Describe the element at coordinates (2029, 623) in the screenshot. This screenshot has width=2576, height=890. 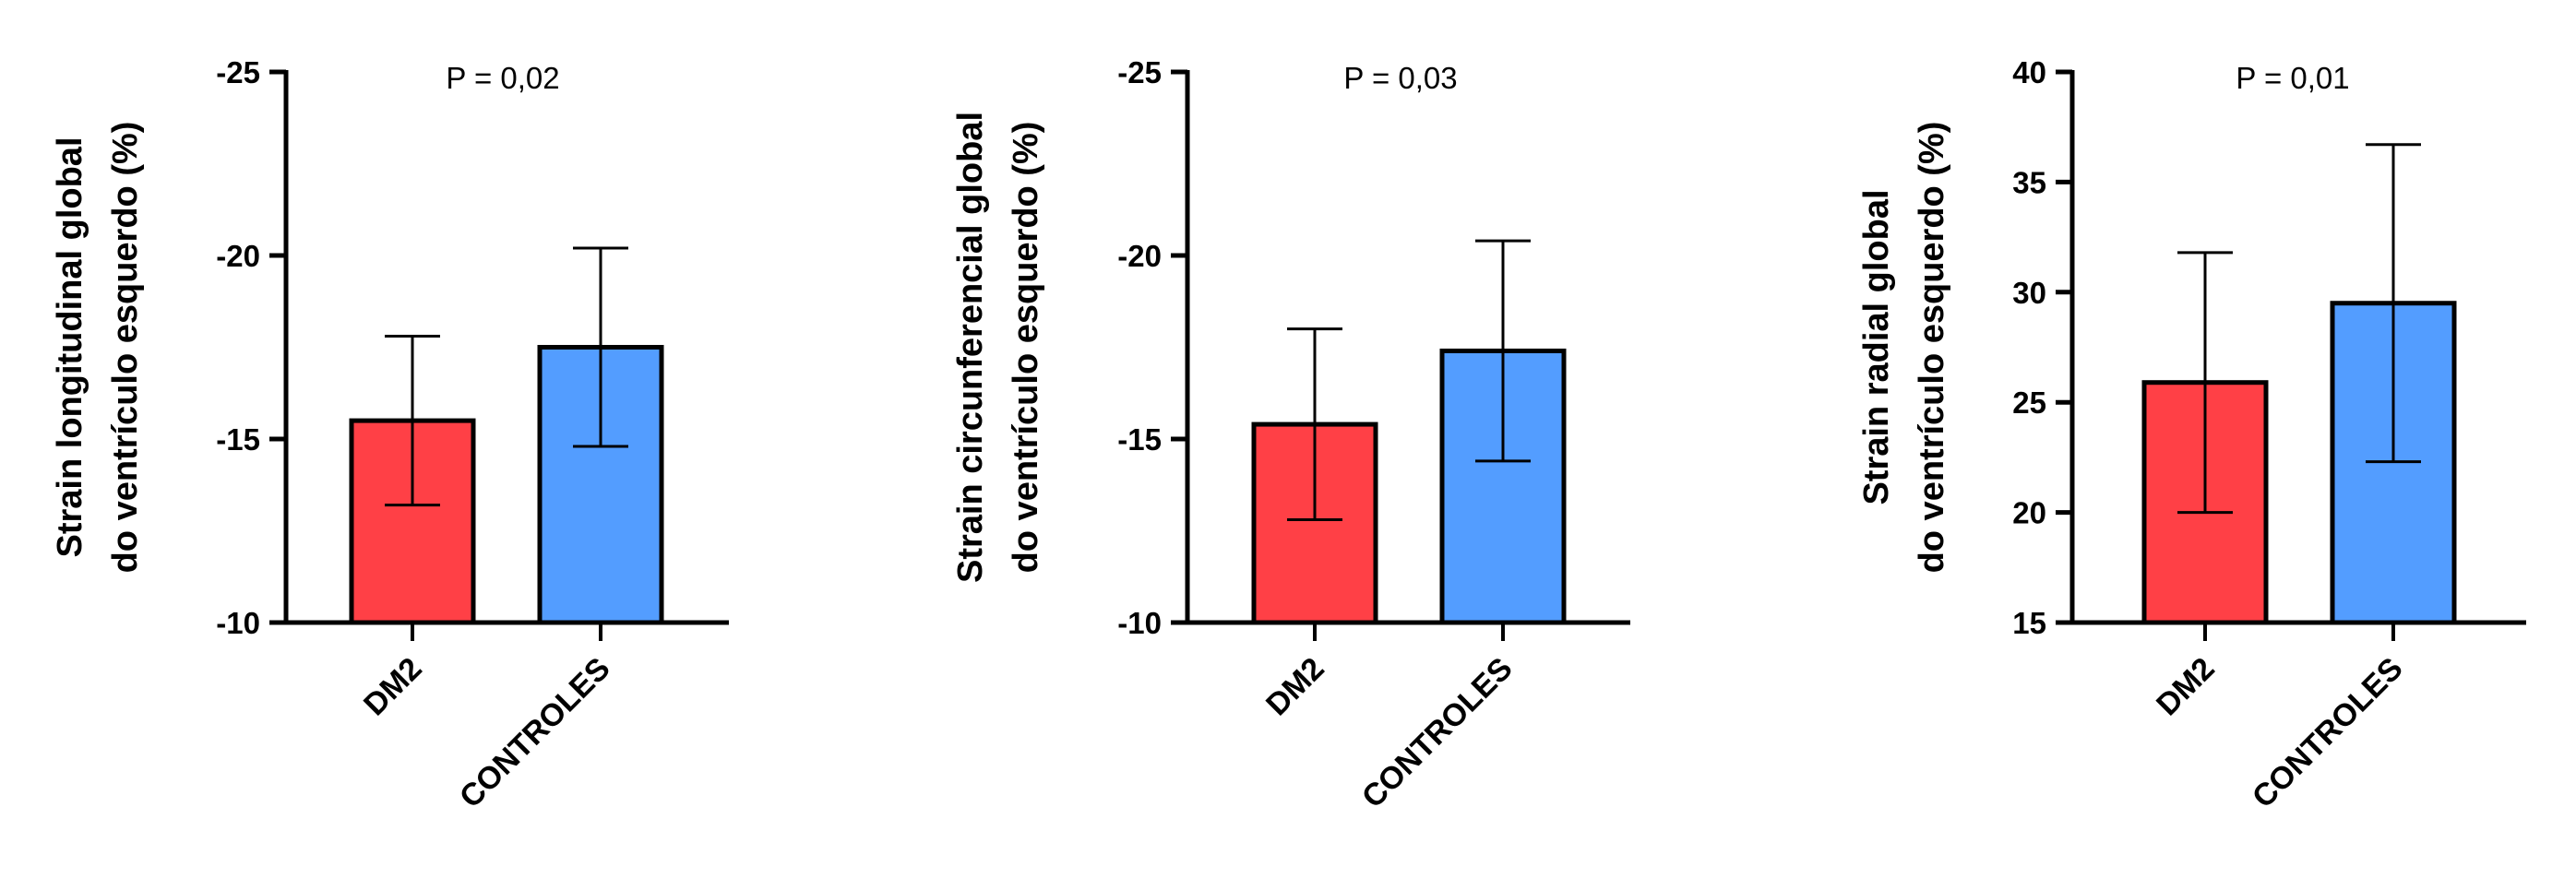
I see `y-tick-label: 15` at that location.